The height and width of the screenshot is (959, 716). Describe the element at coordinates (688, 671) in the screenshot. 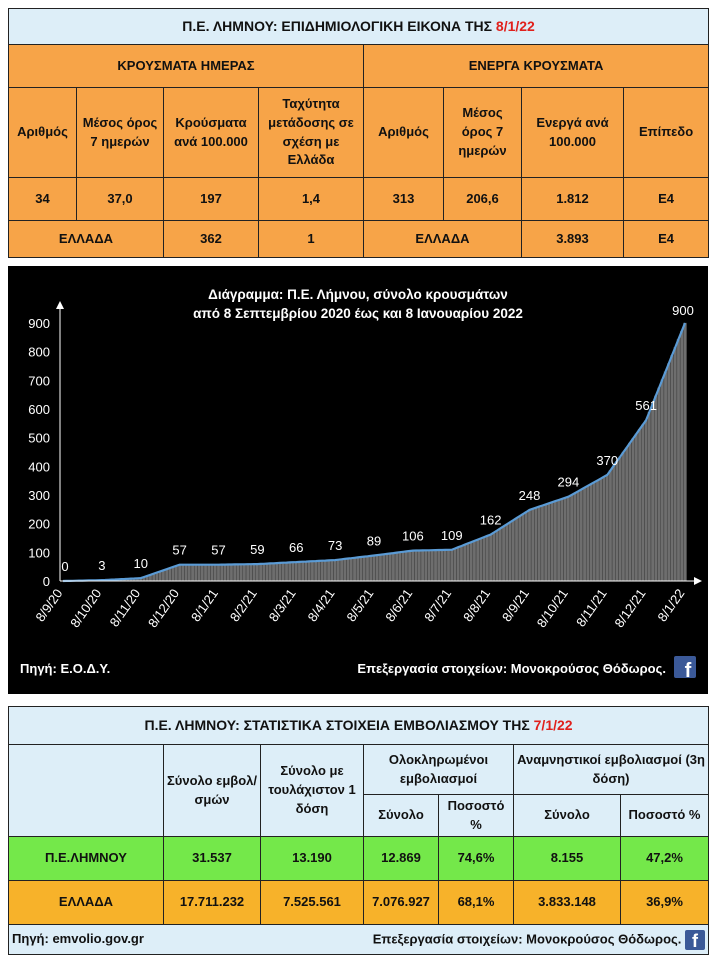

I see `svg-text: f` at that location.